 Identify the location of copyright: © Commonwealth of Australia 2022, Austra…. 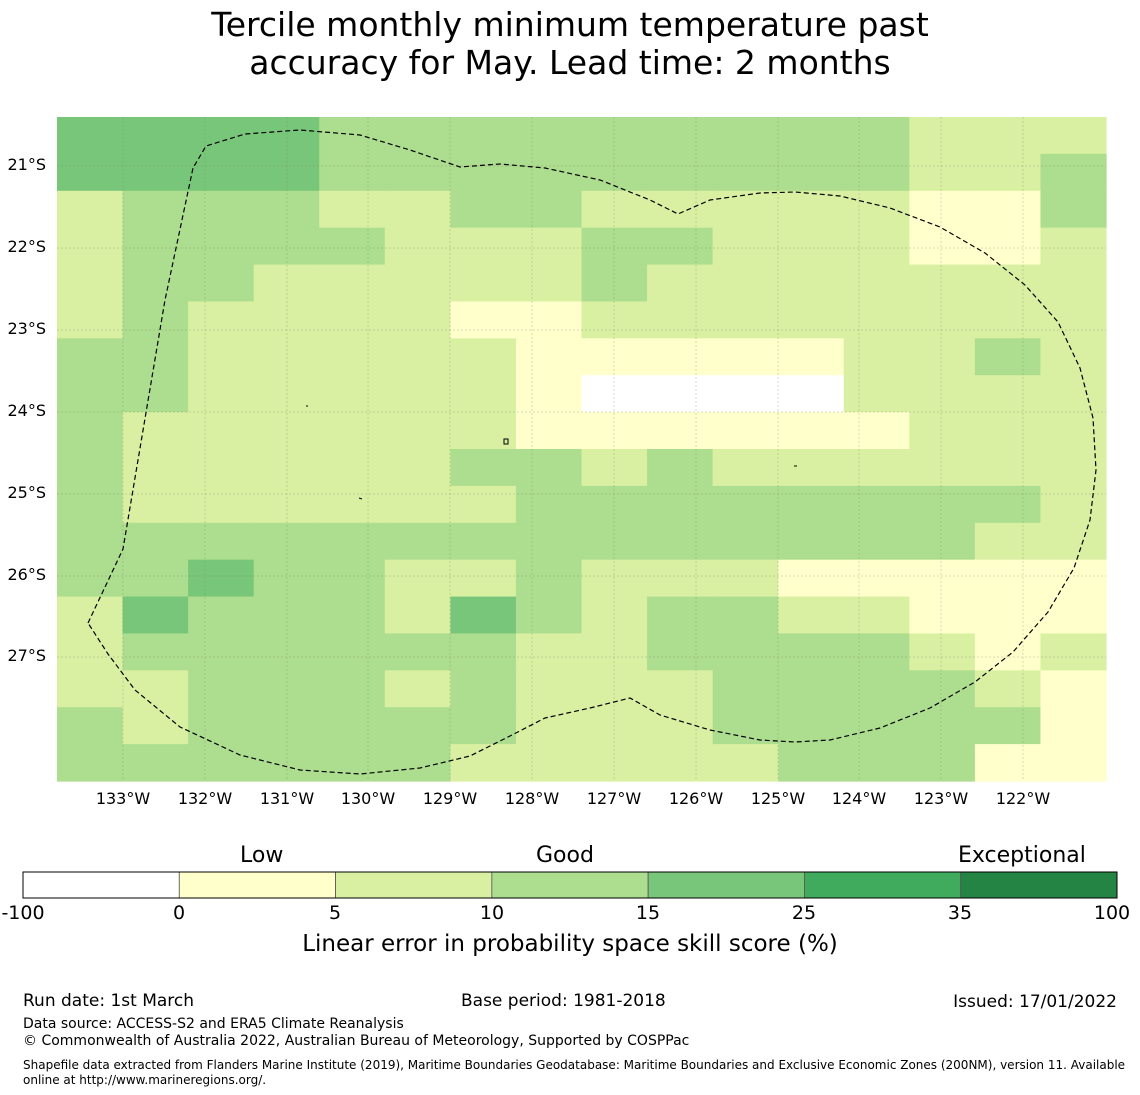
(356, 1041).